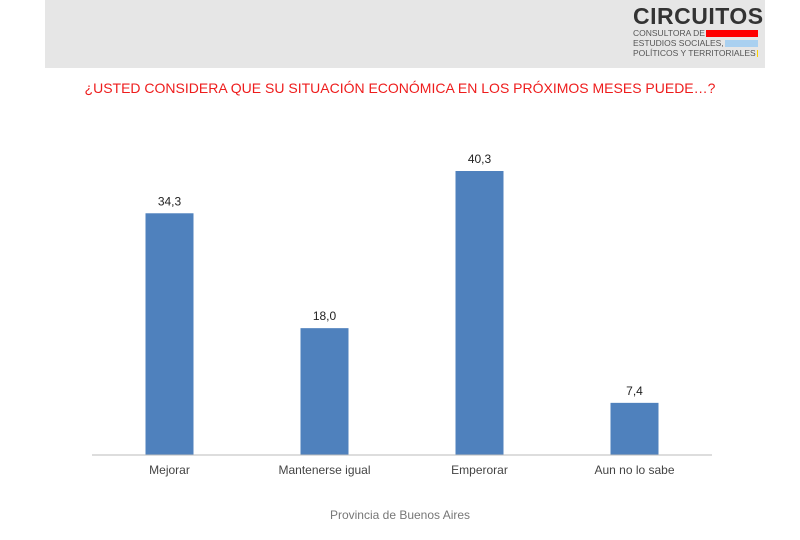  I want to click on header-band, so click(405, 34).